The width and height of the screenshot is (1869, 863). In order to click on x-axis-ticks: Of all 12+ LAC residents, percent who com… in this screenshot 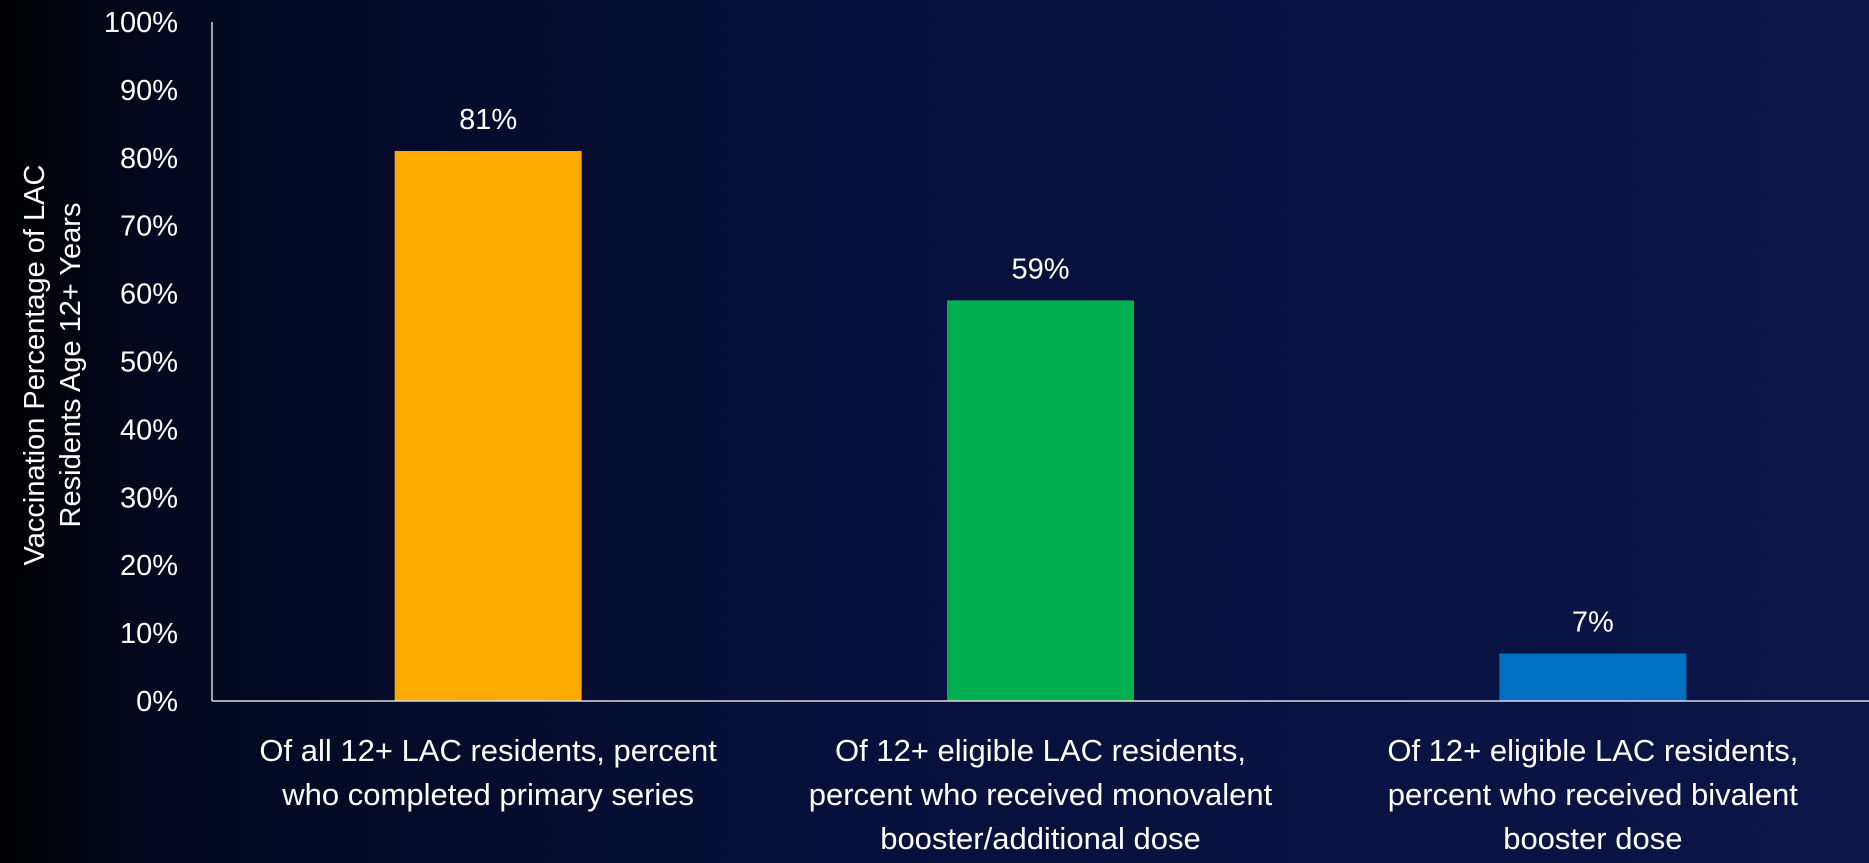, I will do `click(1028, 794)`.